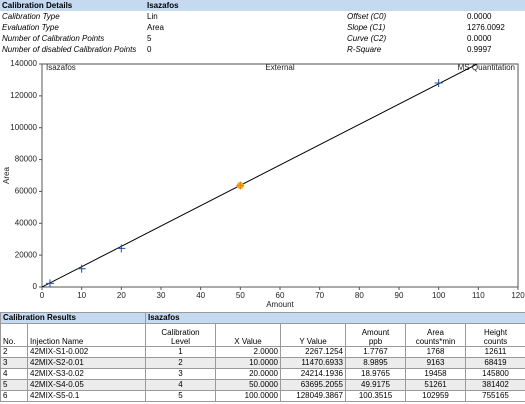 Image resolution: width=525 pixels, height=404 pixels. What do you see at coordinates (161, 295) in the screenshot?
I see `x-tick-label: 30` at bounding box center [161, 295].